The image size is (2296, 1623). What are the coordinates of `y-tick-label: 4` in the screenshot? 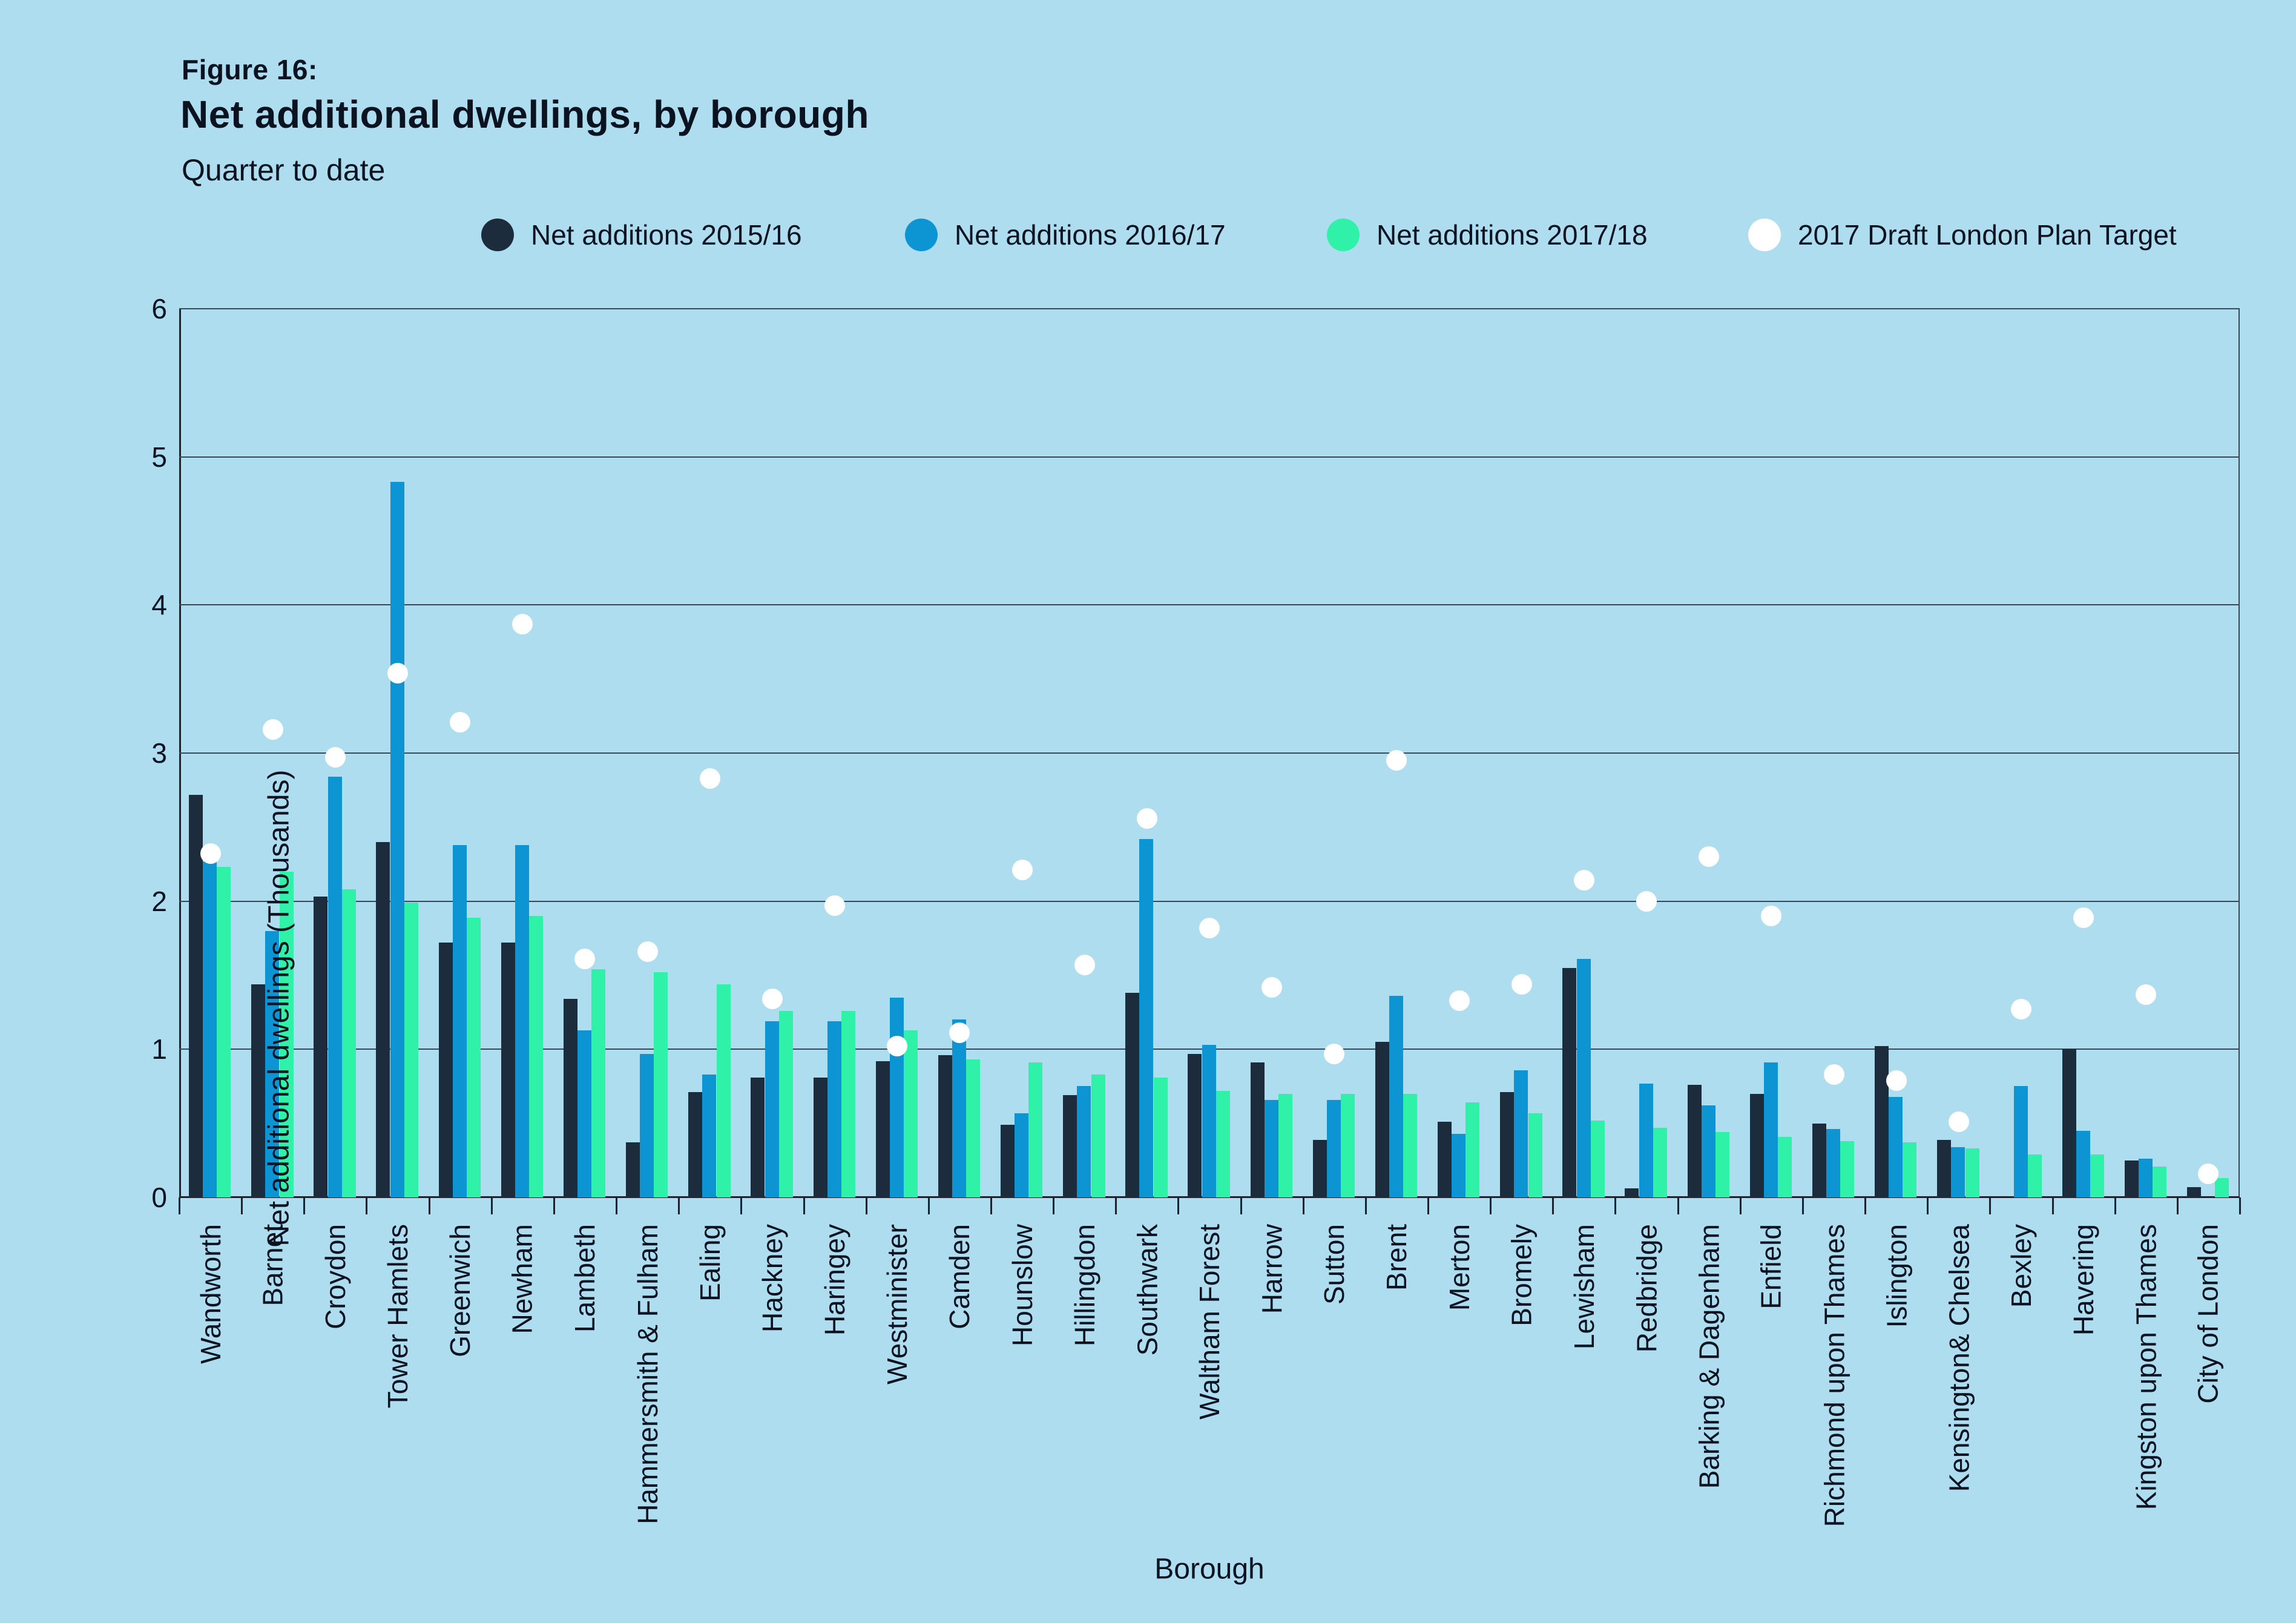 It's located at (159, 605).